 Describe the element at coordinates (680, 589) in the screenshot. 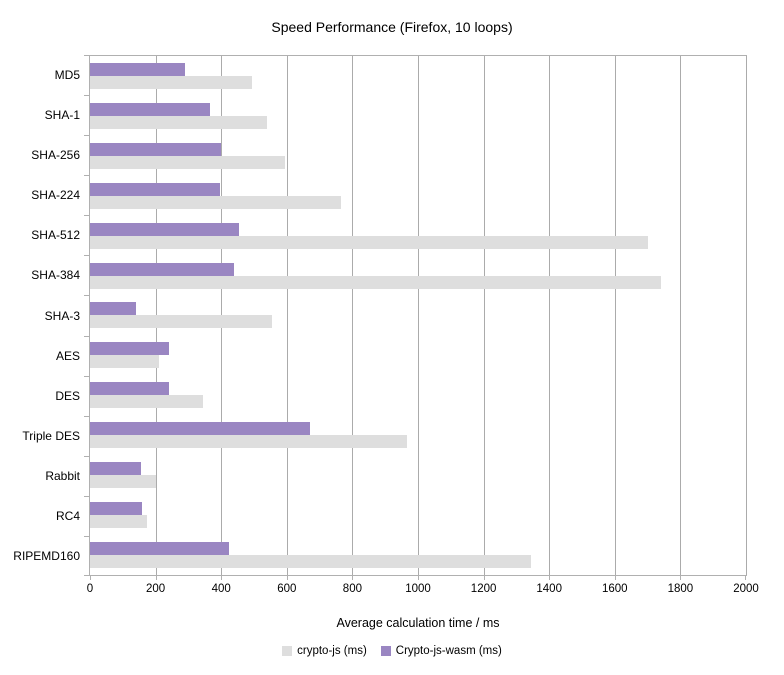

I see `x-tick-label: 1800` at that location.